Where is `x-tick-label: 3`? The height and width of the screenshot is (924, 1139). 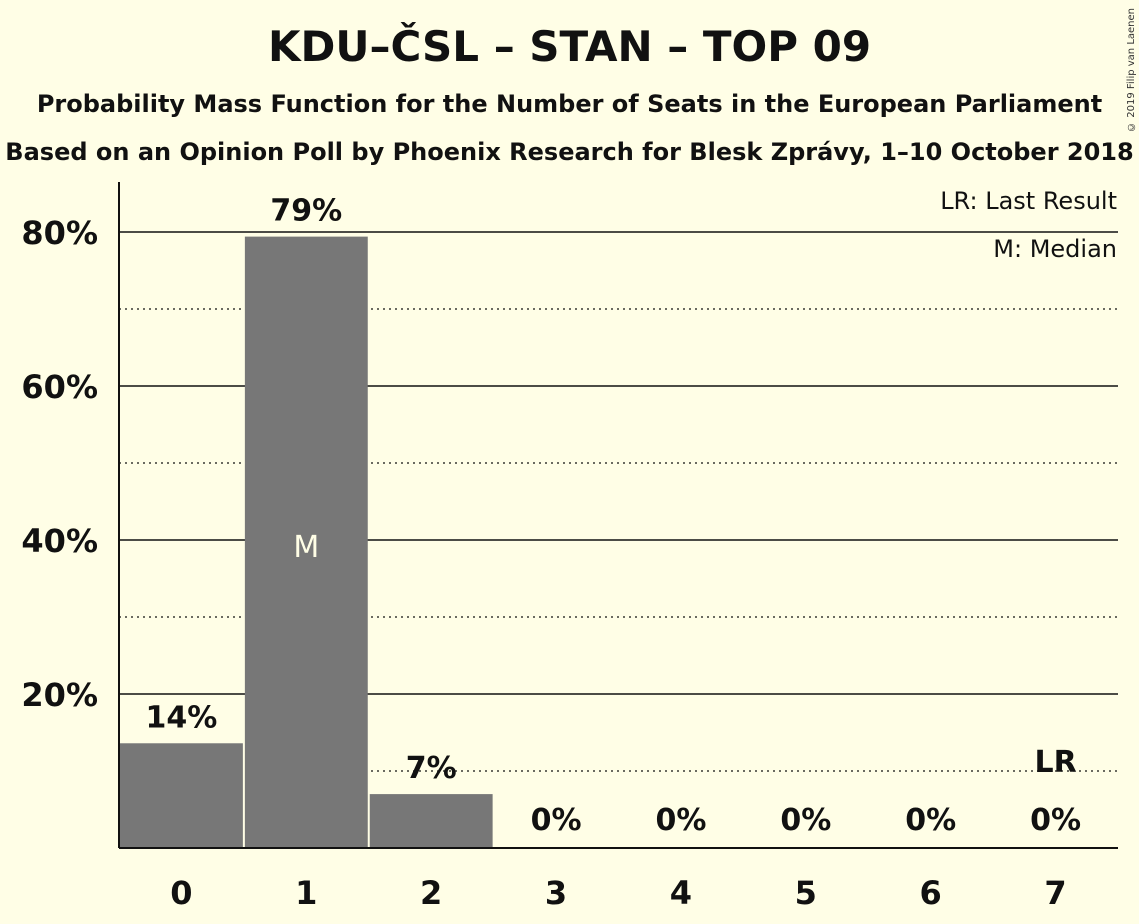 x-tick-label: 3 is located at coordinates (556, 893).